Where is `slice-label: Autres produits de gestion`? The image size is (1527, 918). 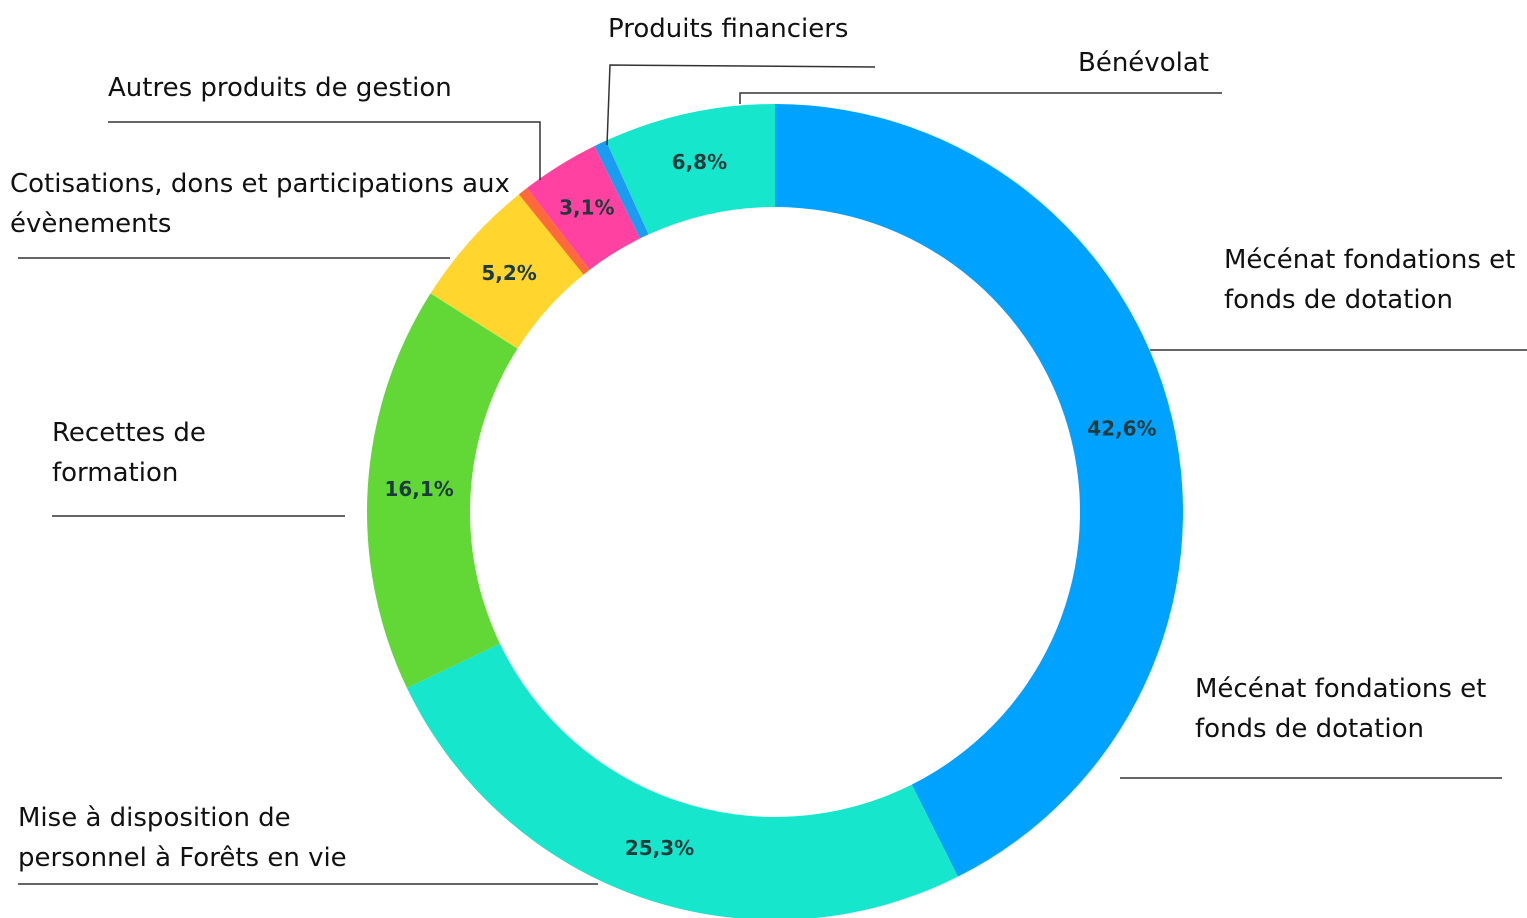 slice-label: Autres produits de gestion is located at coordinates (280, 88).